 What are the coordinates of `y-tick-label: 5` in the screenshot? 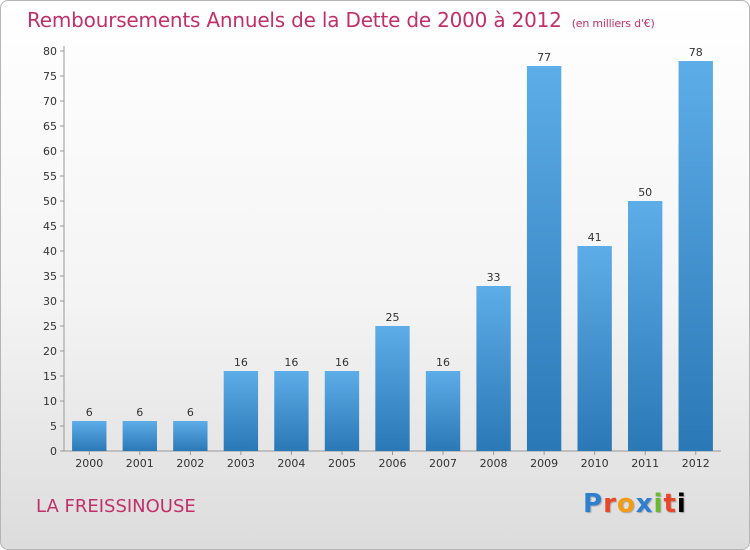 It's located at (53, 426).